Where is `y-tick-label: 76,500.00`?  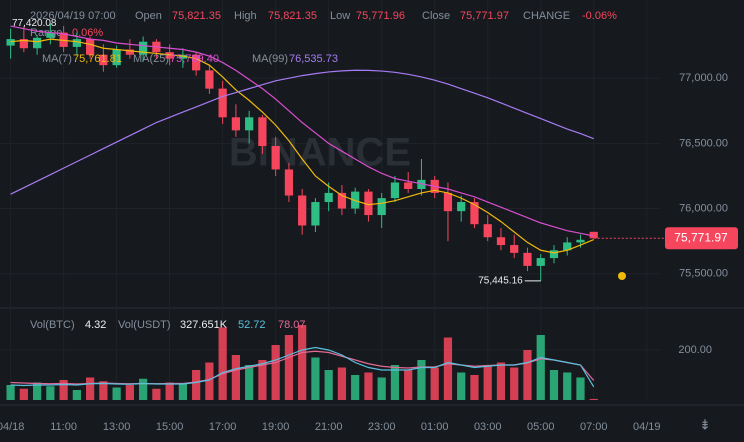 y-tick-label: 76,500.00 is located at coordinates (703, 143).